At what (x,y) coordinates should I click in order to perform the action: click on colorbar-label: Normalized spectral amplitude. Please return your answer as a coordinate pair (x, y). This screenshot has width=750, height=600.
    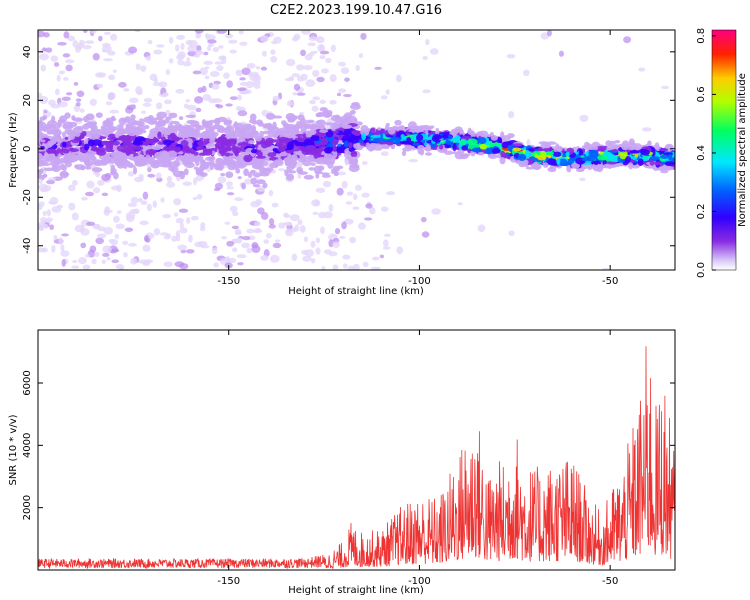
    Looking at the image, I should click on (742, 150).